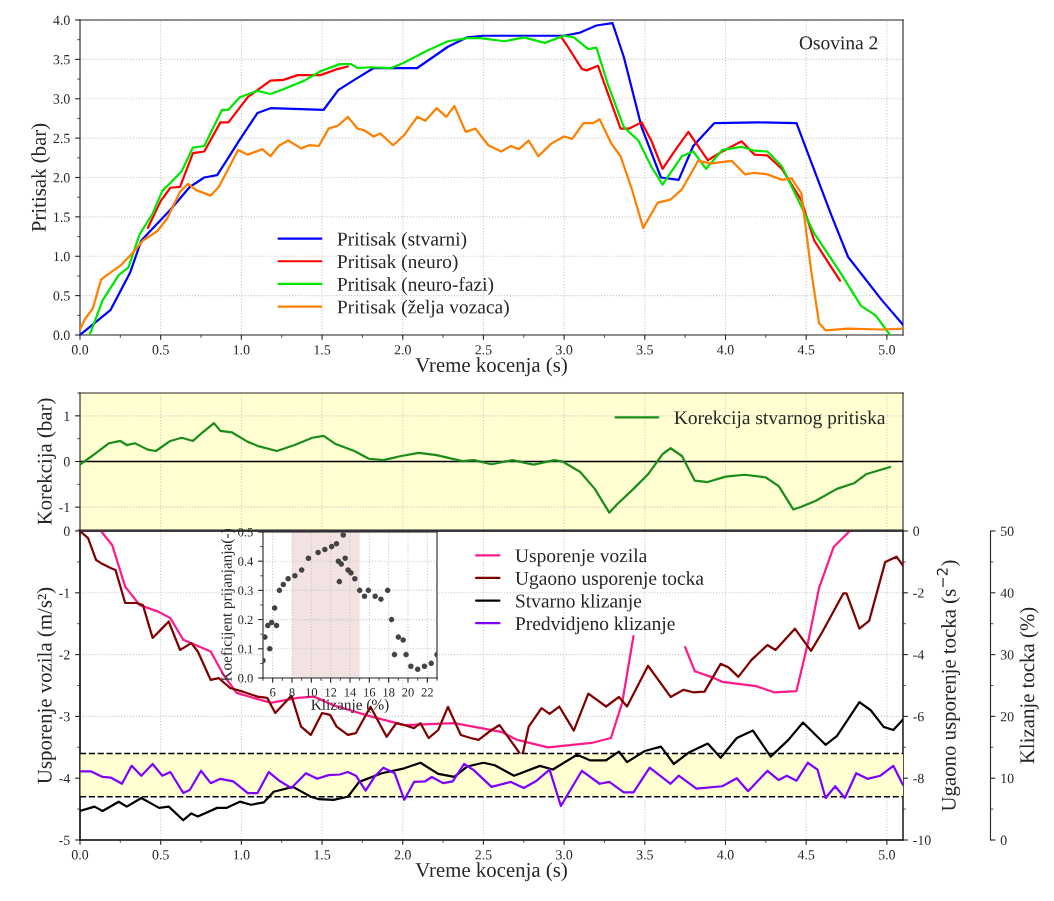 The height and width of the screenshot is (901, 1054). I want to click on legend-label: Stvarno klizanje, so click(579, 602).